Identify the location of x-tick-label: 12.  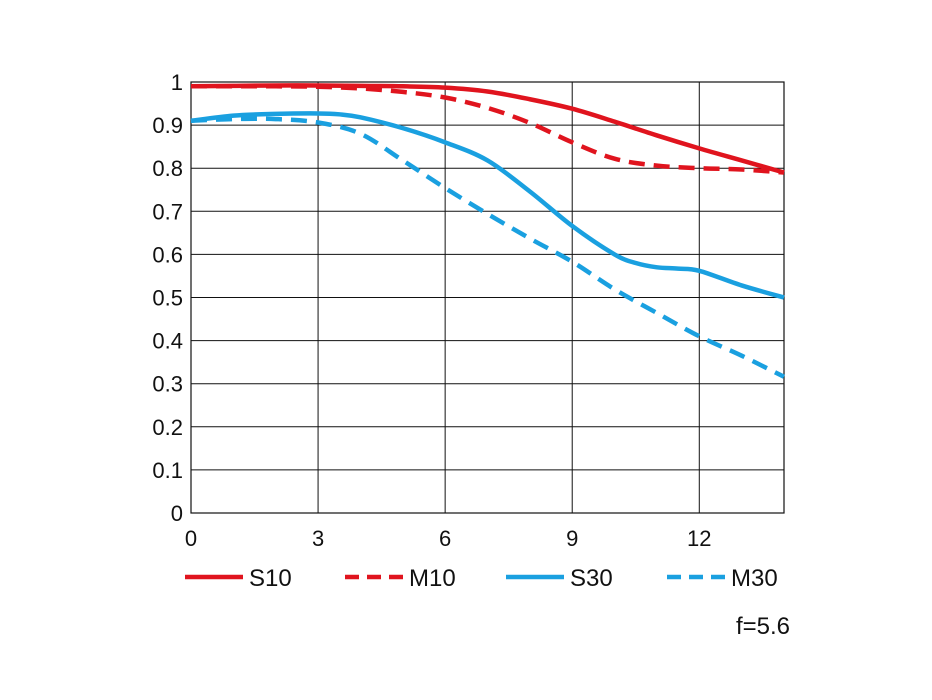
(699, 538).